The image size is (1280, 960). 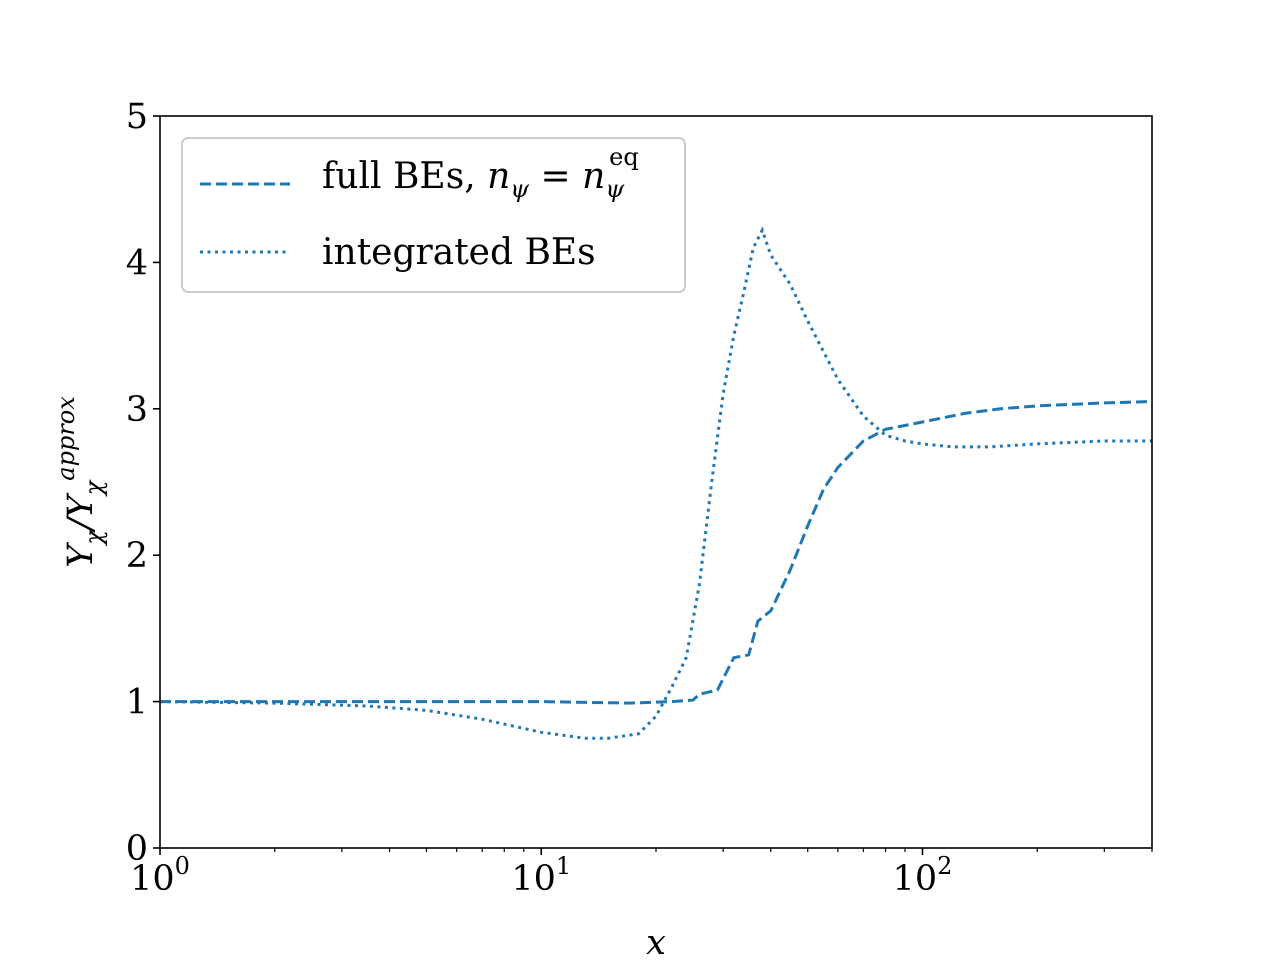 I want to click on y-tick-label: 0, so click(x=137, y=849).